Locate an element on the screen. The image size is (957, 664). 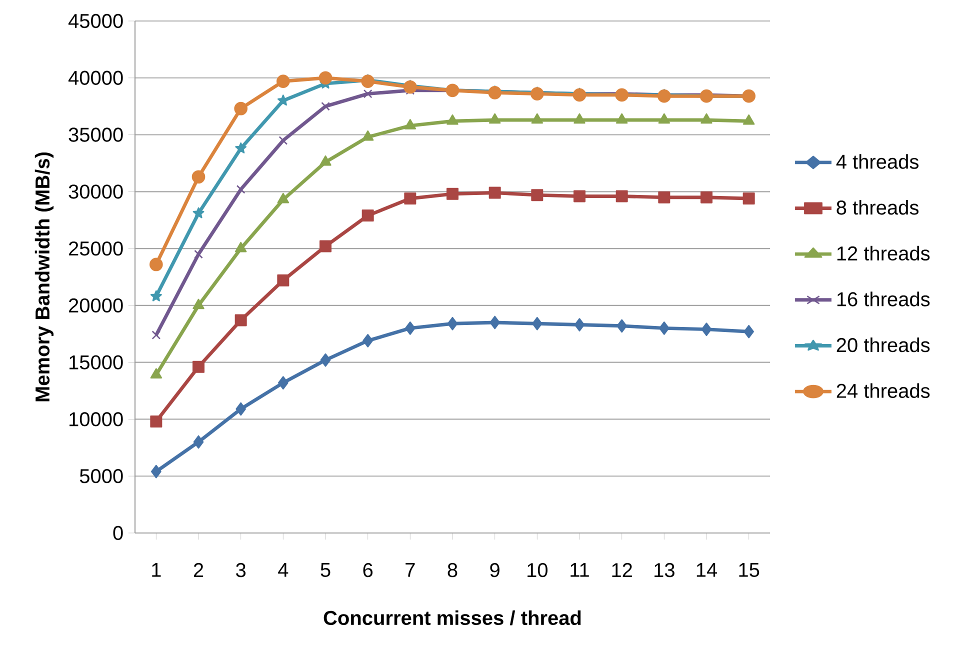
x-tick-label: 8 is located at coordinates (453, 570).